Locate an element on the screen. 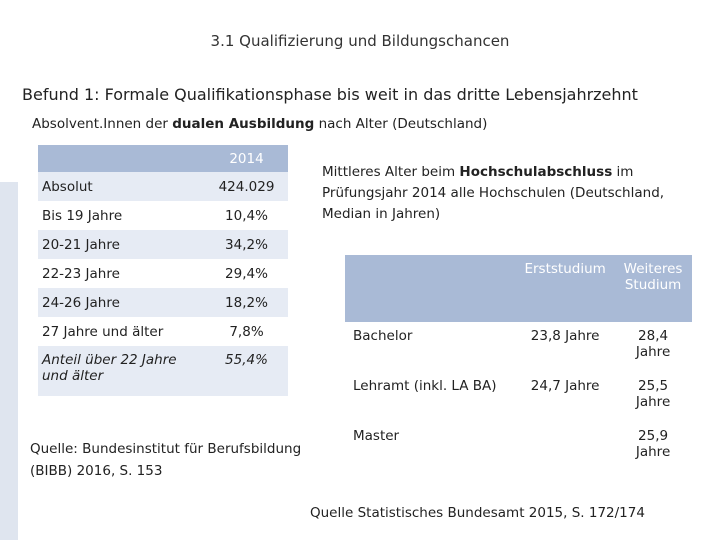 This screenshot has width=720, height=540. table-row: 20-21 Jahre 34,2% is located at coordinates (163, 244).